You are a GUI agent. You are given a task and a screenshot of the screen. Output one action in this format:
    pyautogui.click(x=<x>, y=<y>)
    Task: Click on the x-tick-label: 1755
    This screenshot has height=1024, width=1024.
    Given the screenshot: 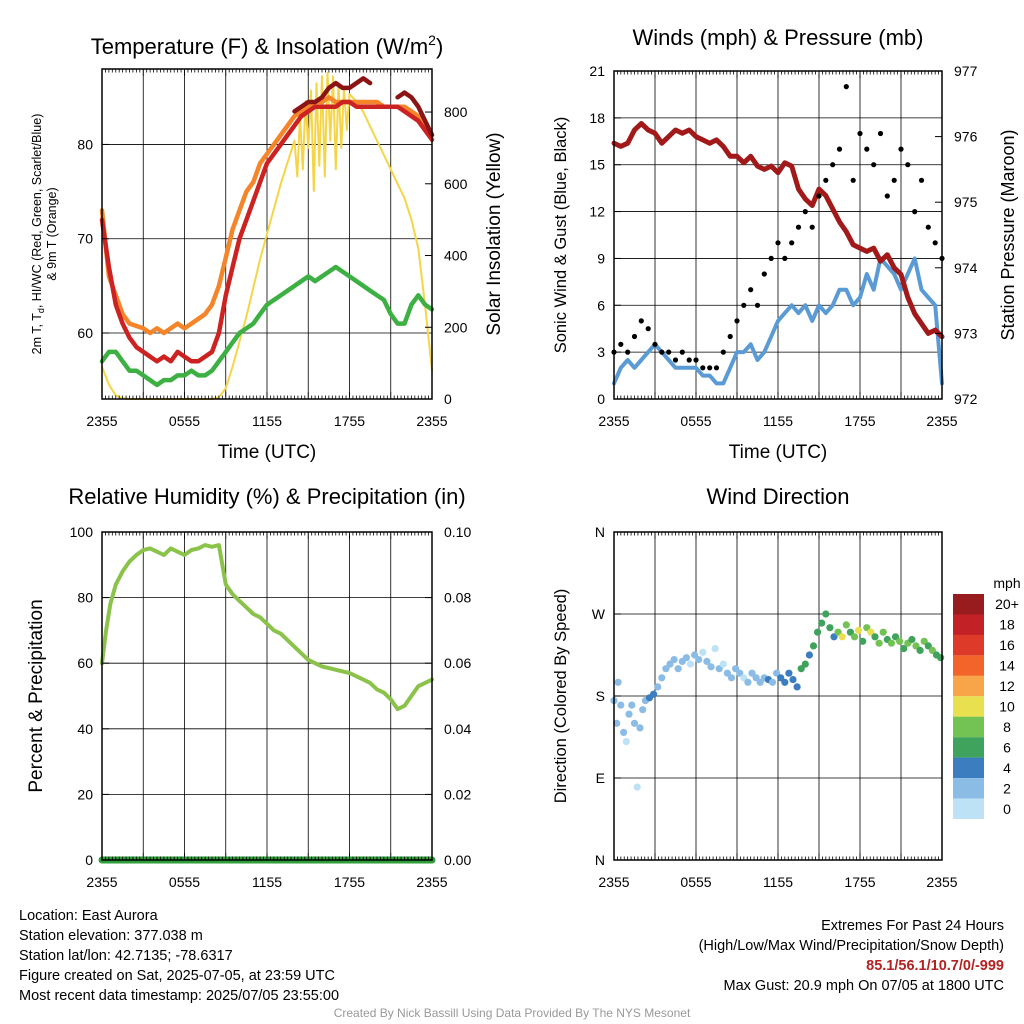 What is the action you would take?
    pyautogui.click(x=859, y=882)
    